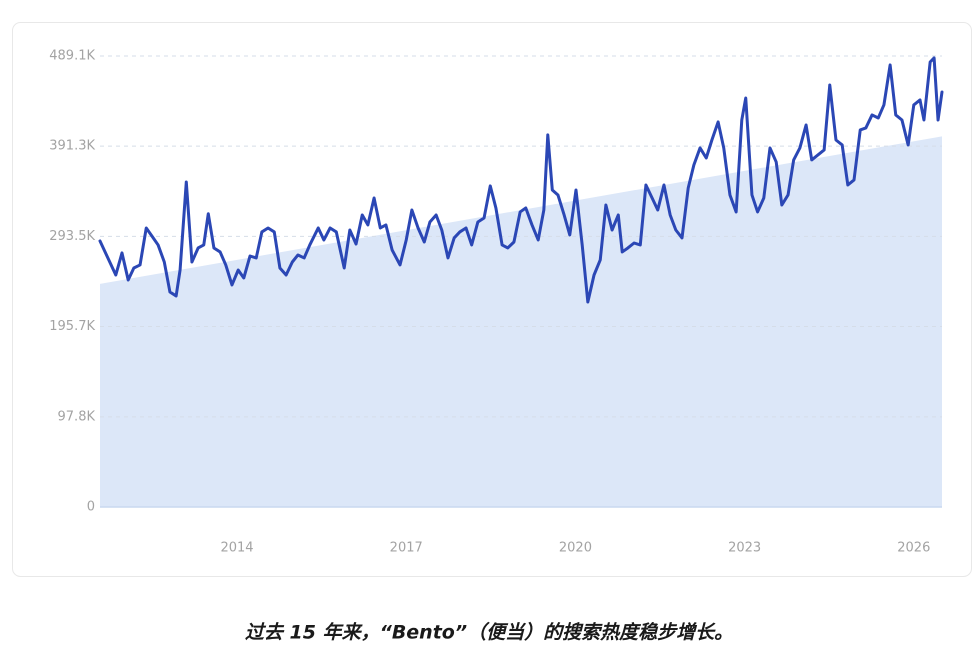 This screenshot has width=978, height=666. Describe the element at coordinates (236, 548) in the screenshot. I see `x-tick-label: 2014` at that location.